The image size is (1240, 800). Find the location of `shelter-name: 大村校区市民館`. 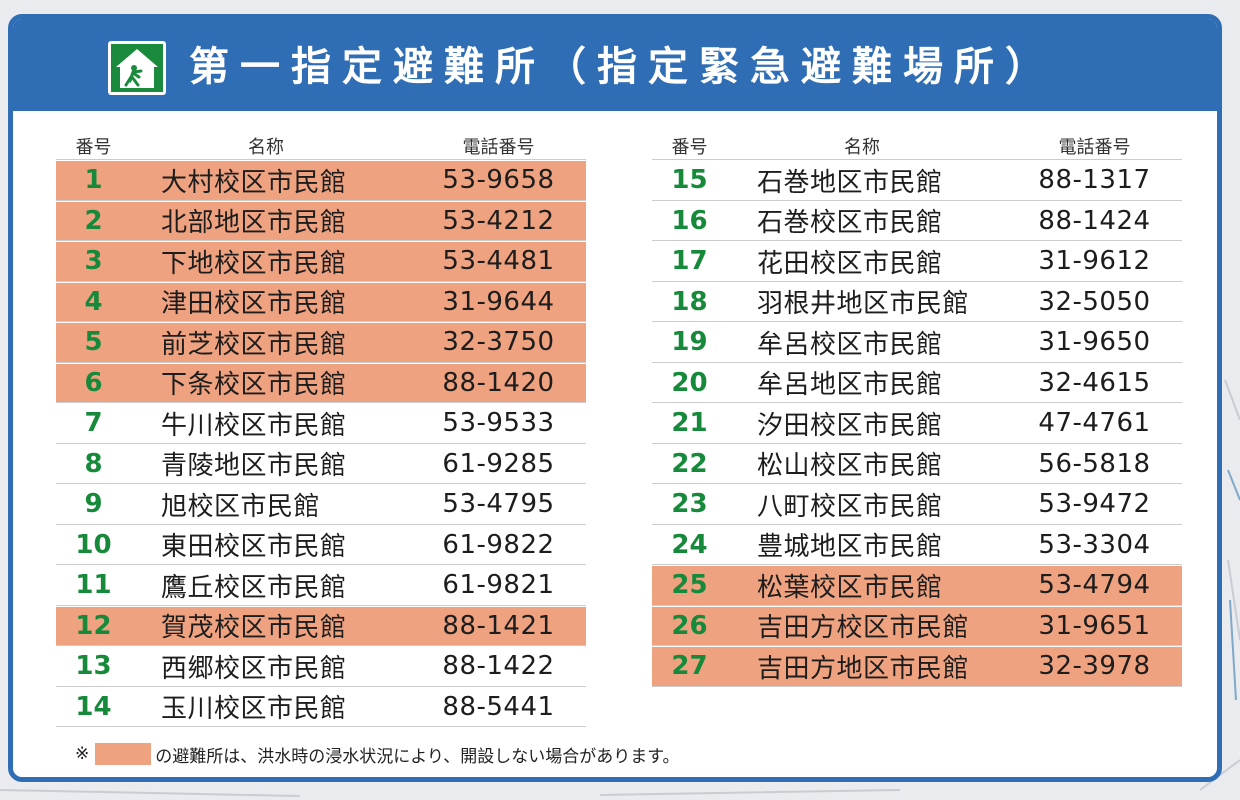

shelter-name: 大村校区市民館 is located at coordinates (254, 182).